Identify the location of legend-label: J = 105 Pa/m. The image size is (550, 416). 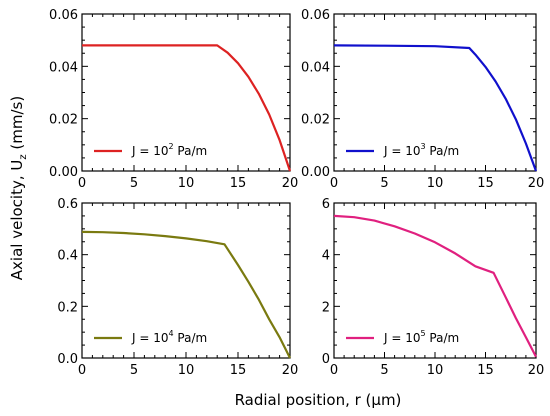
(421, 337).